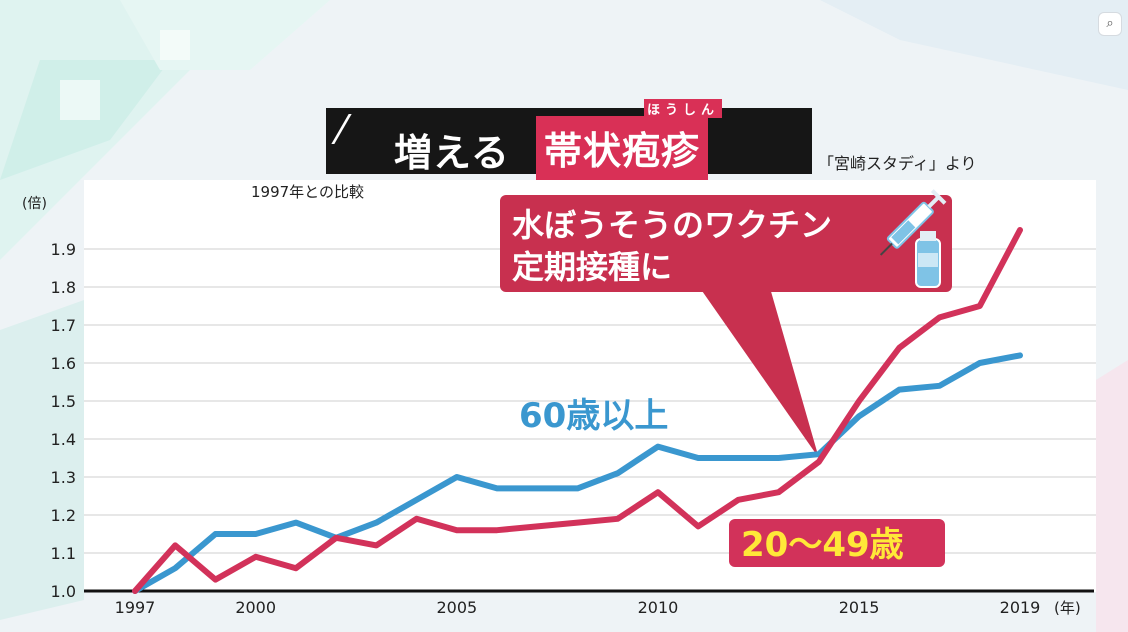 The width and height of the screenshot is (1128, 632). Describe the element at coordinates (63, 363) in the screenshot. I see `y-tick-label: 1.6` at that location.